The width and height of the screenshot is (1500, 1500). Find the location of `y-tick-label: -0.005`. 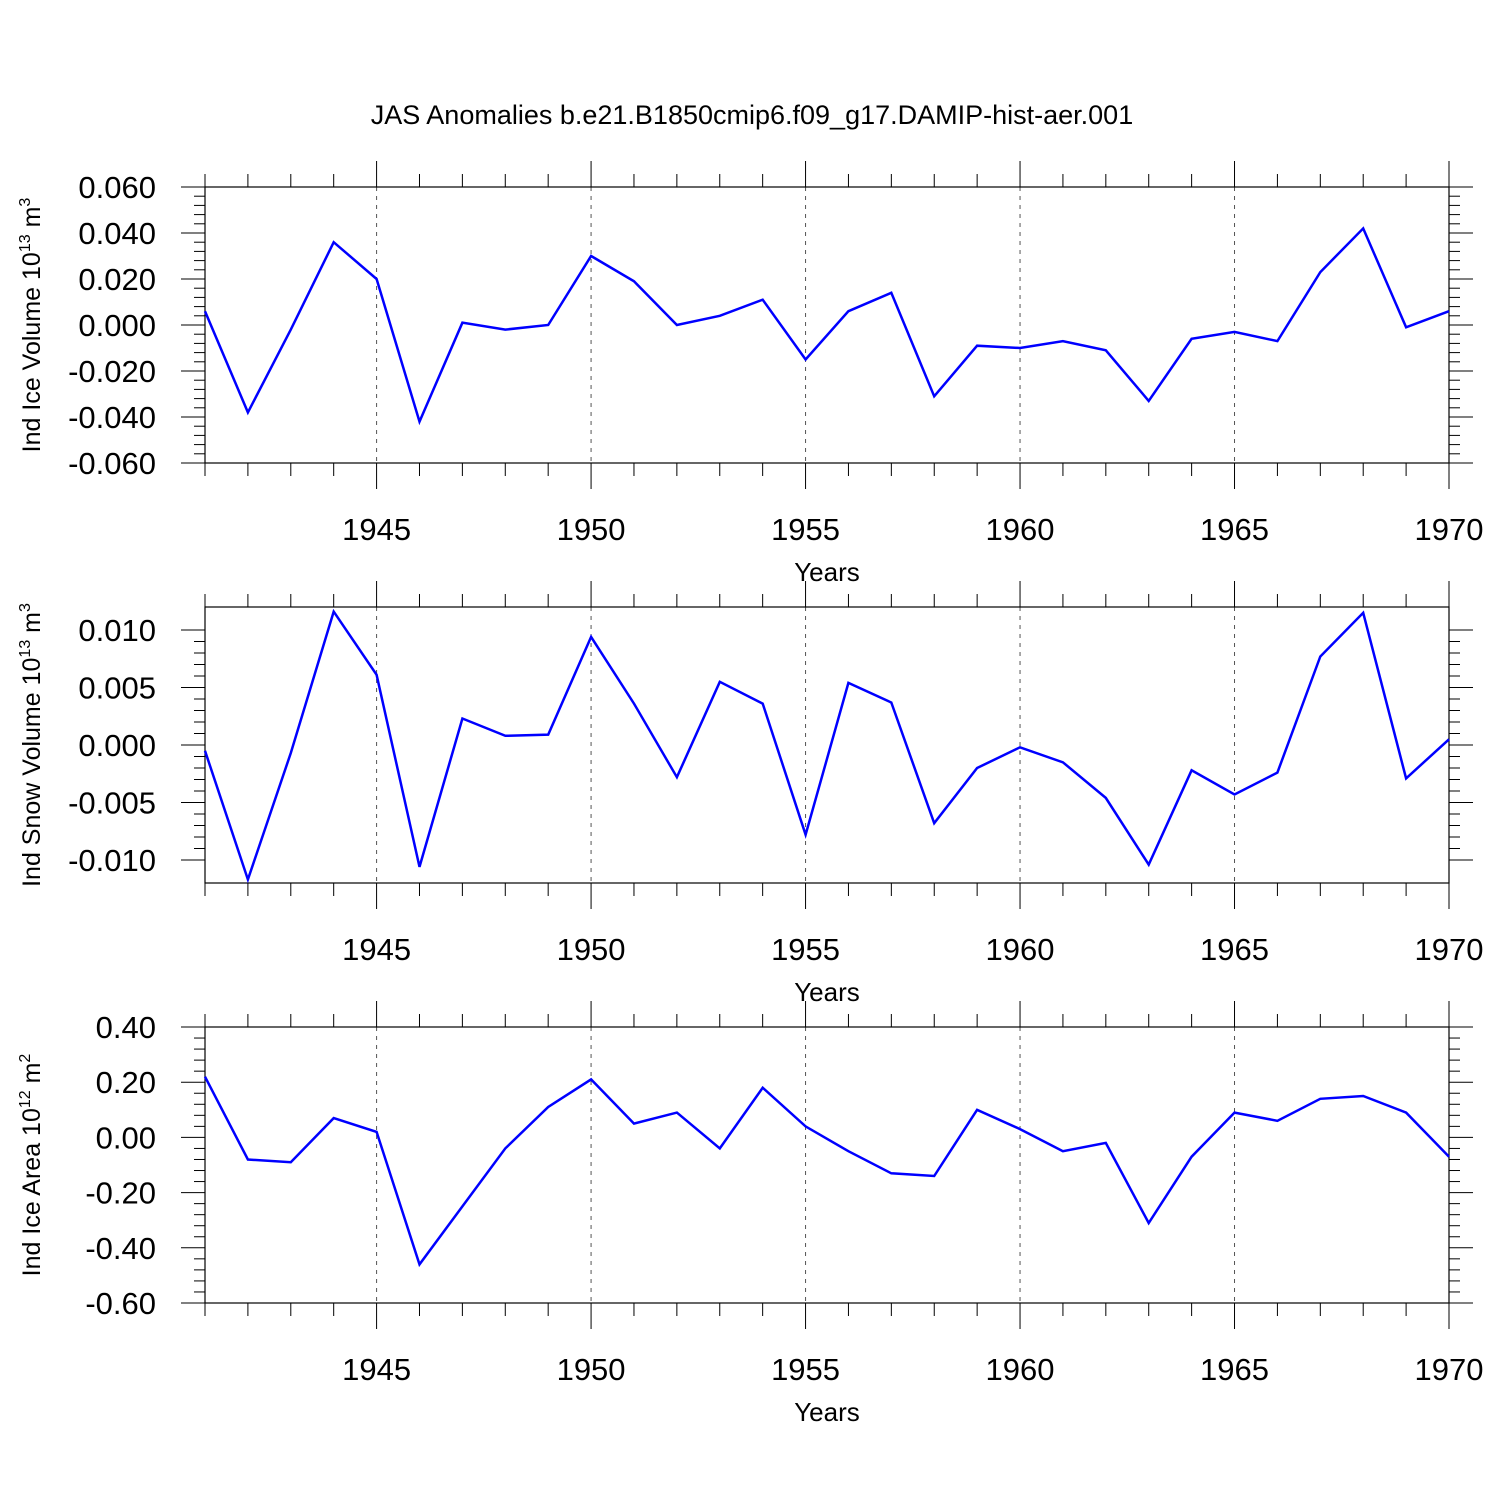

y-tick-label: -0.005 is located at coordinates (112, 803).